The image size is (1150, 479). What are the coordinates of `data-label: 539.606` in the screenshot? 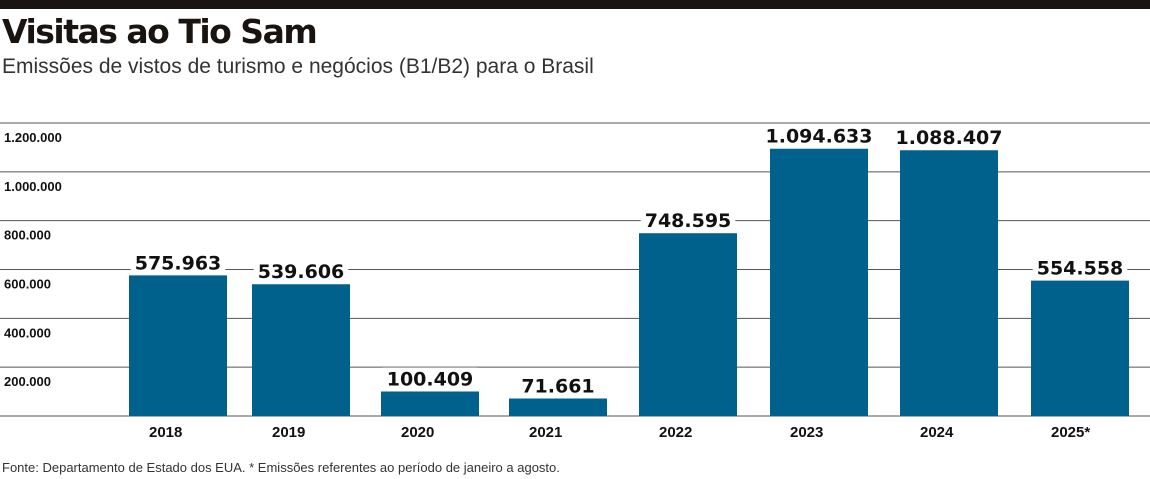 It's located at (301, 272).